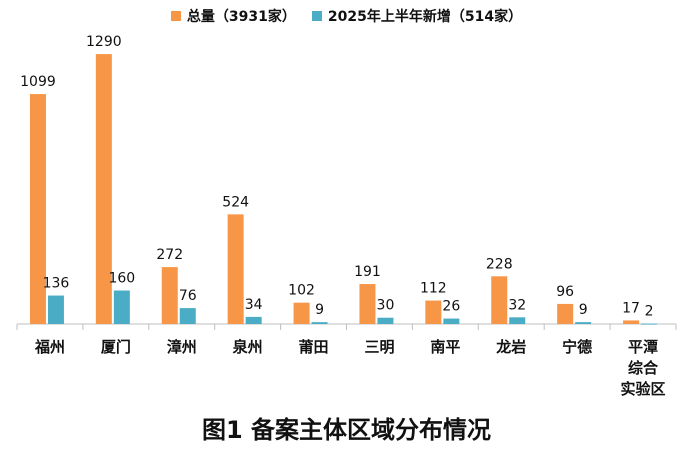 This screenshot has height=452, width=693. I want to click on data-label-total: 96, so click(565, 292).